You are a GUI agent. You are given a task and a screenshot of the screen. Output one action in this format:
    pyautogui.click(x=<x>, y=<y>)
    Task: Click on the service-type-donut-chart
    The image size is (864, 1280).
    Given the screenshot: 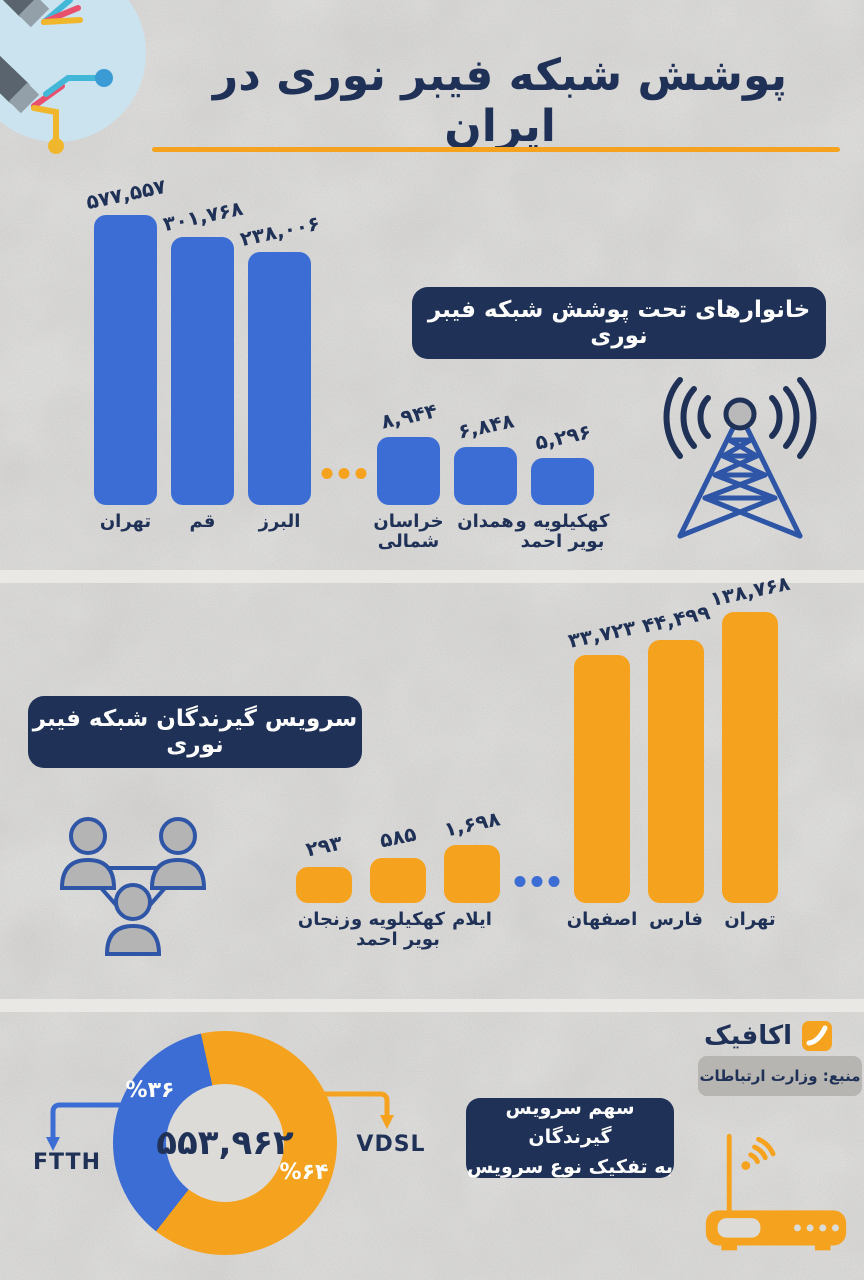 What is the action you would take?
    pyautogui.click(x=225, y=1143)
    